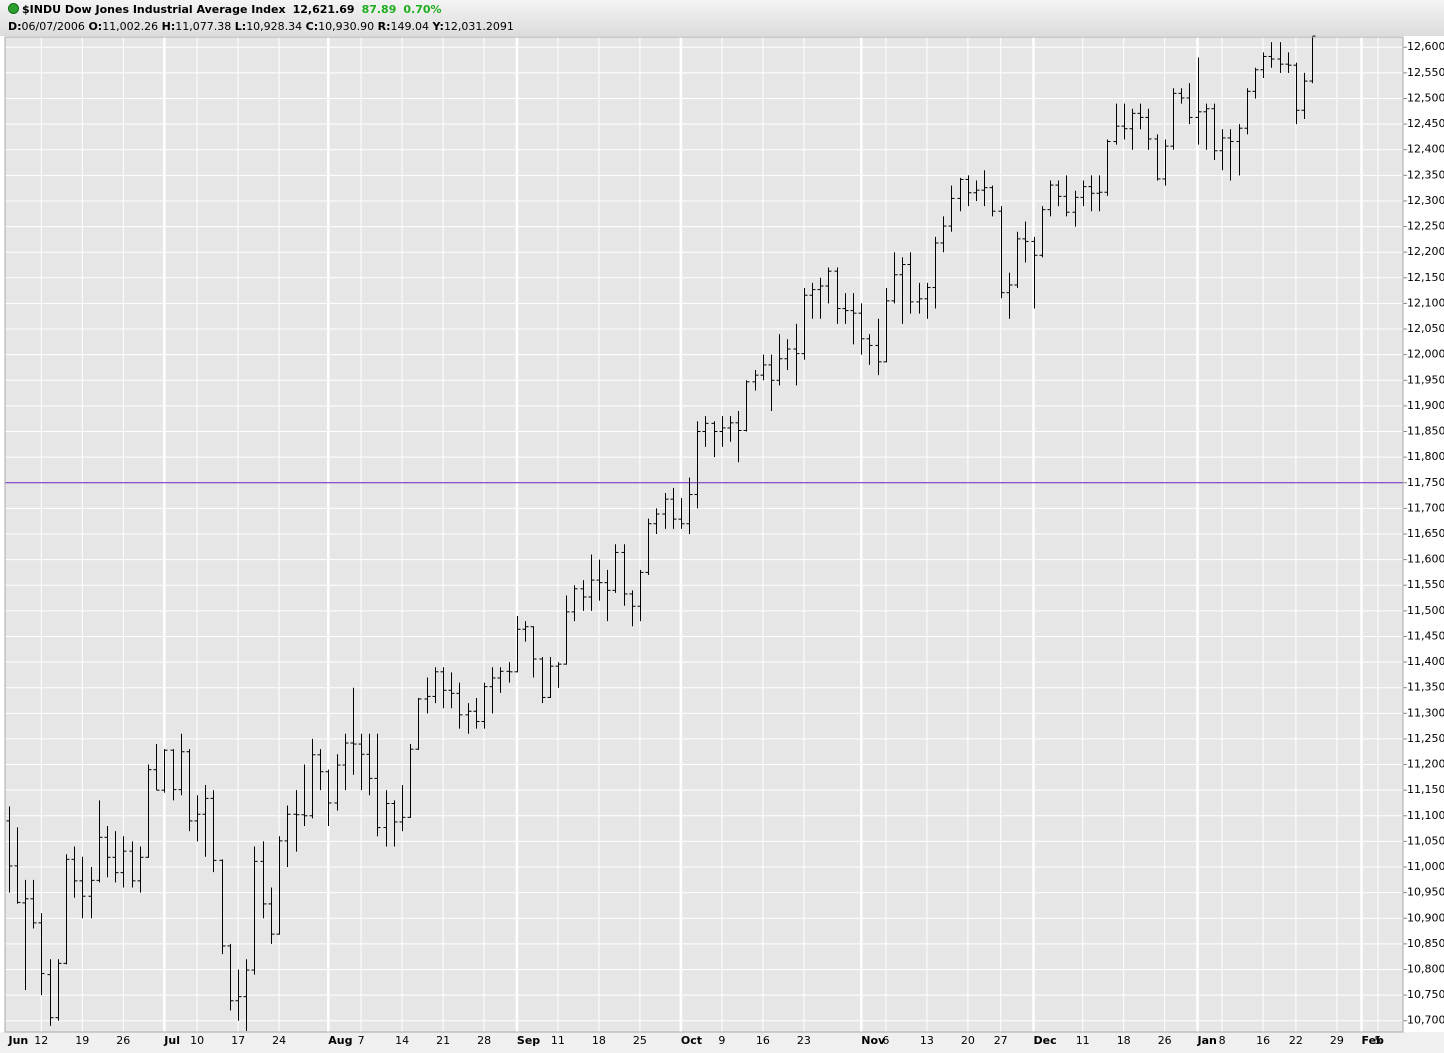 The height and width of the screenshot is (1053, 1444). I want to click on symbol: $INDU Dow Jones Industrial Average Index, so click(154, 9).